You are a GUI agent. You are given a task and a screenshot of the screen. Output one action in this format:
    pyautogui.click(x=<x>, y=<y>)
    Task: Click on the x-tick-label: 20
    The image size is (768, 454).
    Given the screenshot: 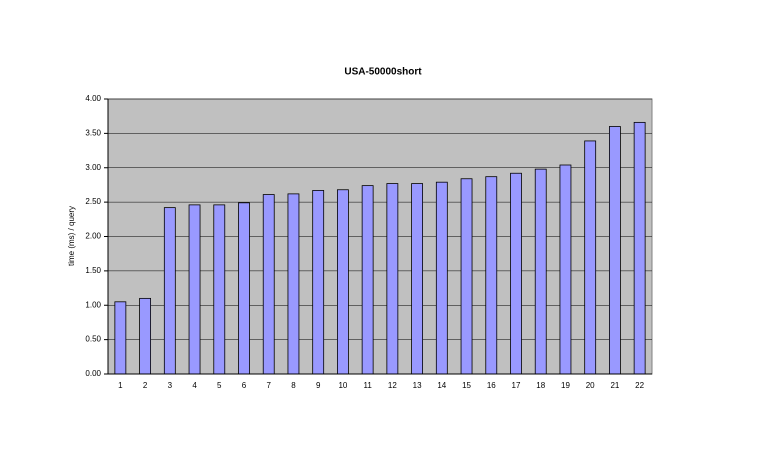 What is the action you would take?
    pyautogui.click(x=590, y=385)
    